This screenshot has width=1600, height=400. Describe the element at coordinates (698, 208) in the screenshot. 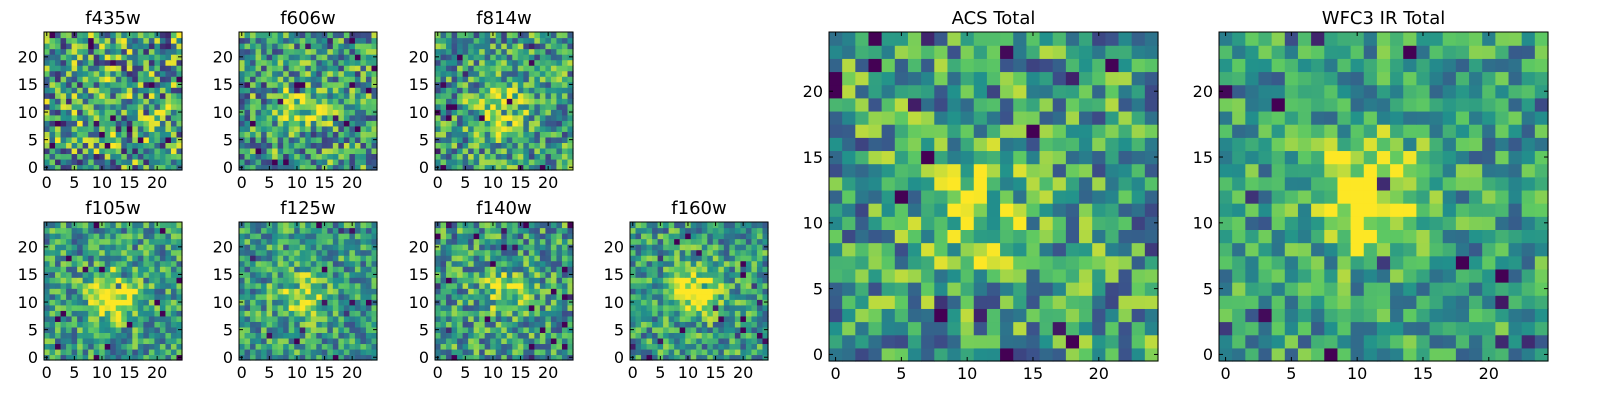

I see `panel-title: f160w` at that location.